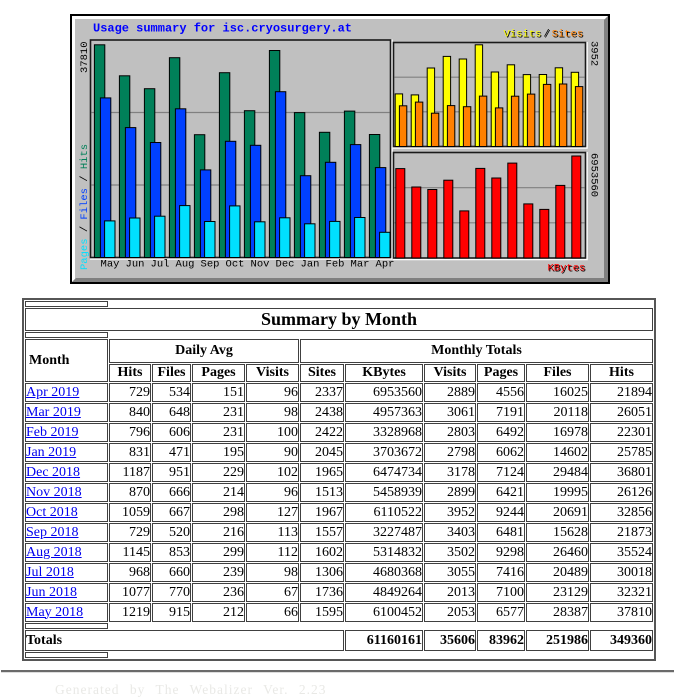 The height and width of the screenshot is (698, 675). What do you see at coordinates (310, 264) in the screenshot?
I see `svg-text: Jan` at bounding box center [310, 264].